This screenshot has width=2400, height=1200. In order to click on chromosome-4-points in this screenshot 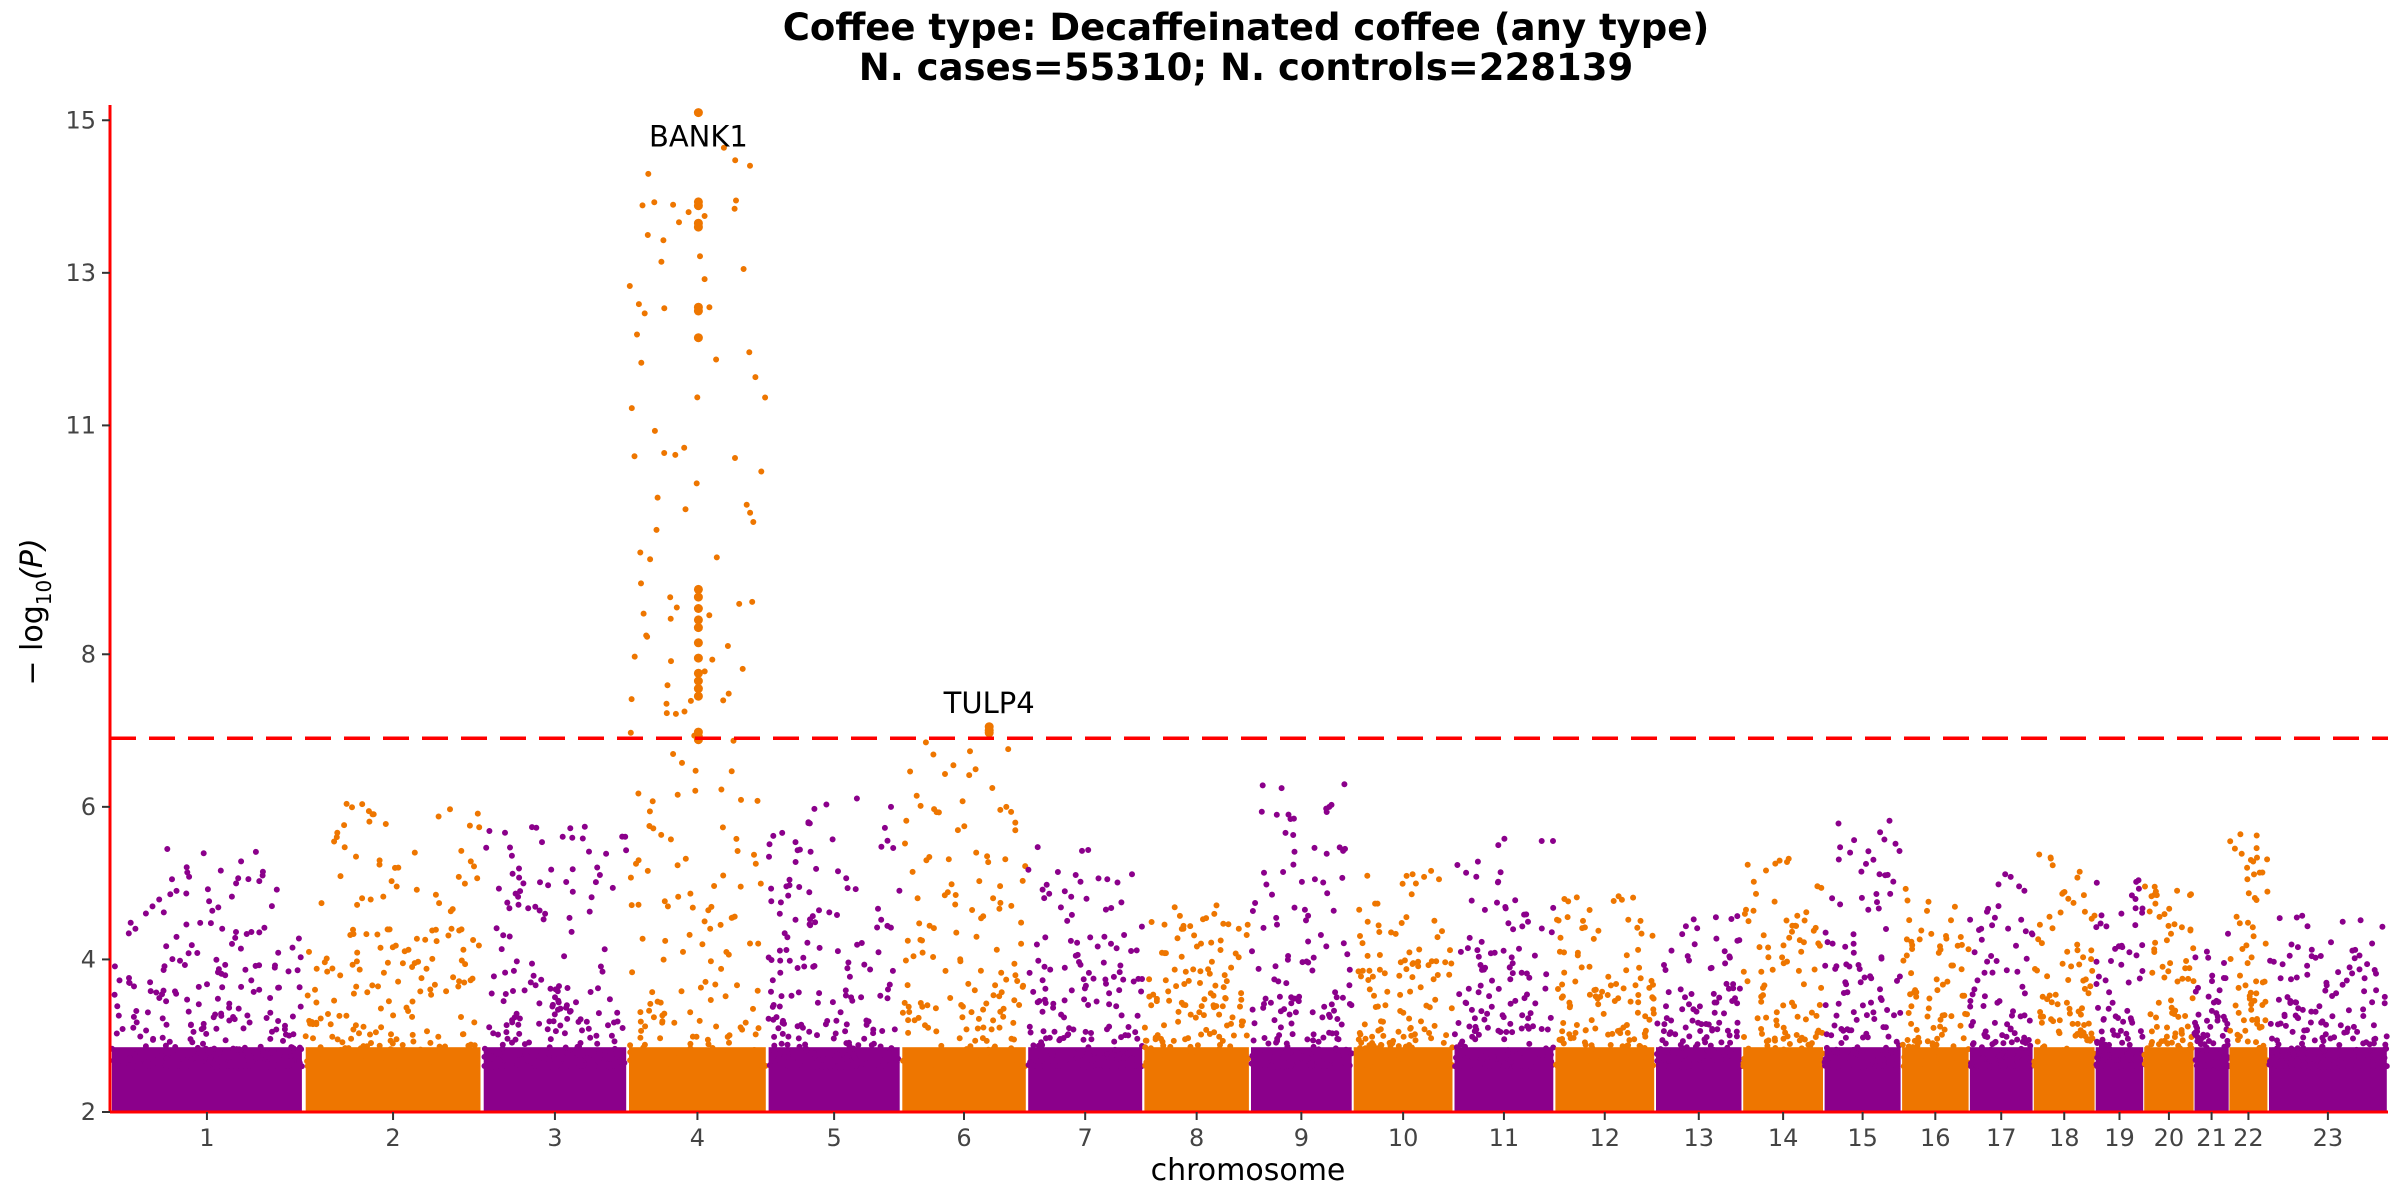, I will do `click(697, 628)`.